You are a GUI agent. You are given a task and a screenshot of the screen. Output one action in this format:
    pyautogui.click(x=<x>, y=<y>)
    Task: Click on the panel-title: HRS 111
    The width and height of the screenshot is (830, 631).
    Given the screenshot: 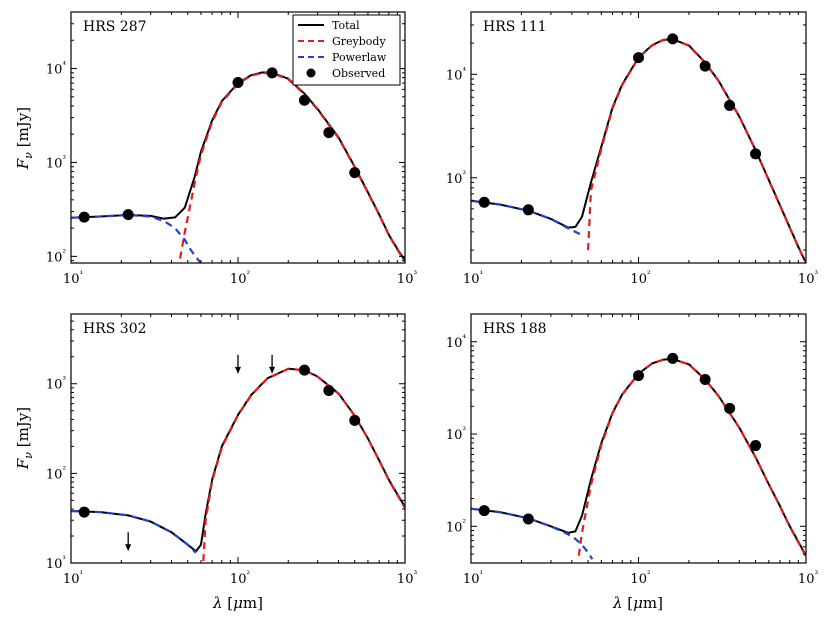 What is the action you would take?
    pyautogui.click(x=515, y=27)
    